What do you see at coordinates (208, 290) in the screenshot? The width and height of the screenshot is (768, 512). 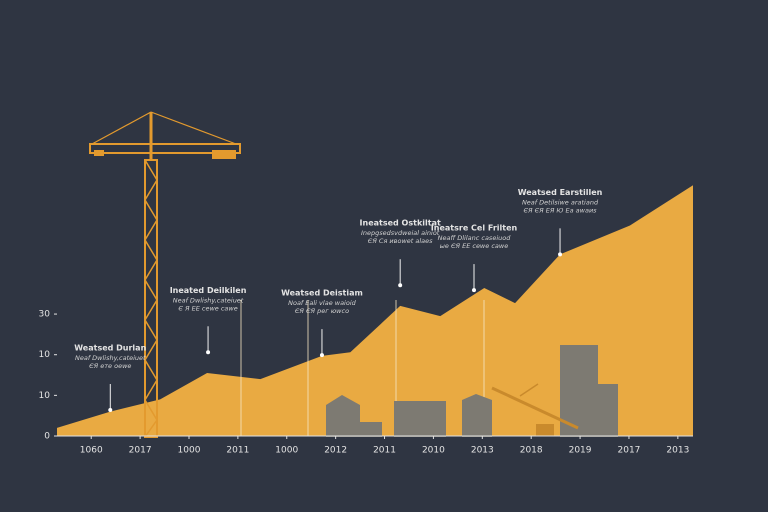 I see `annotation-title: Ineated Deilkilen` at bounding box center [208, 290].